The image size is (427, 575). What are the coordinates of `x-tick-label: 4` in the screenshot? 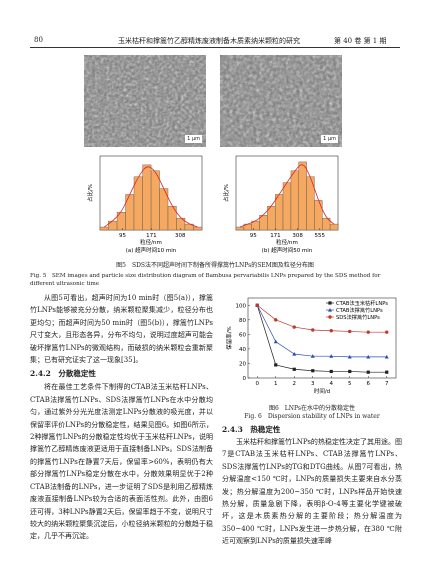 It's located at (332, 384).